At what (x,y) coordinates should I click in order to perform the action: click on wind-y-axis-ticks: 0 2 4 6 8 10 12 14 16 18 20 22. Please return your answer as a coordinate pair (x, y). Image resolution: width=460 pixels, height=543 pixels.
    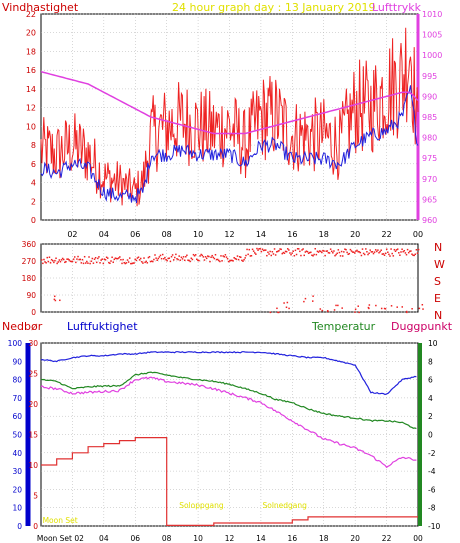
    Looking at the image, I should click on (31, 117).